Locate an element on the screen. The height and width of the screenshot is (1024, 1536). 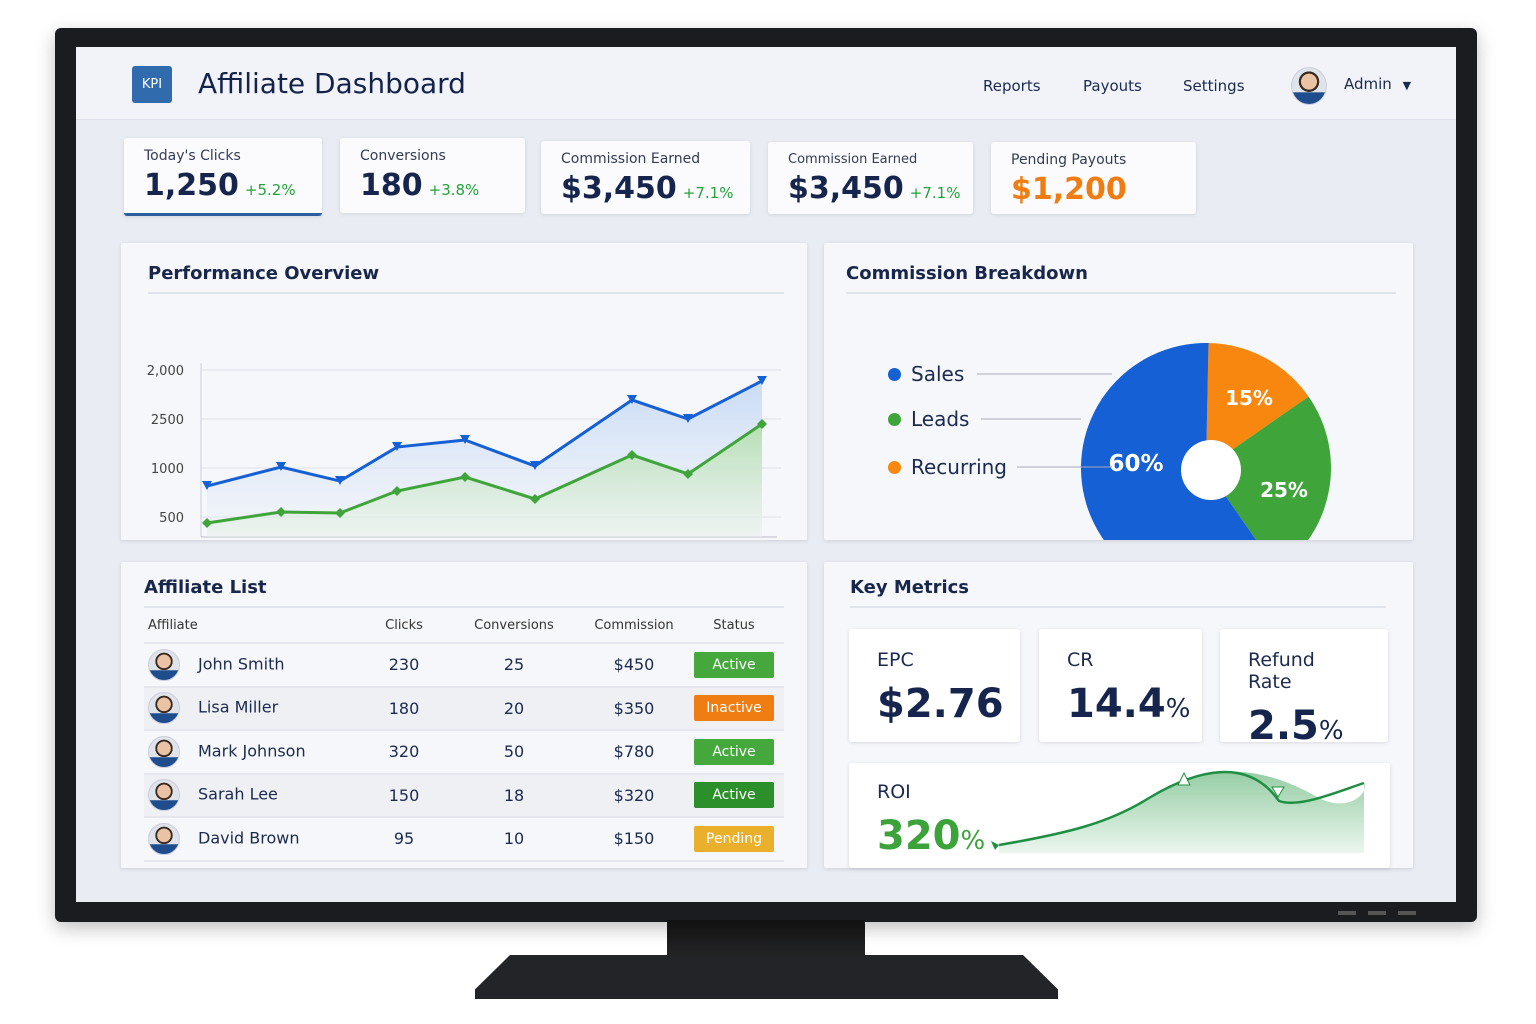
roi-card: ROI 320% is located at coordinates (1119, 815).